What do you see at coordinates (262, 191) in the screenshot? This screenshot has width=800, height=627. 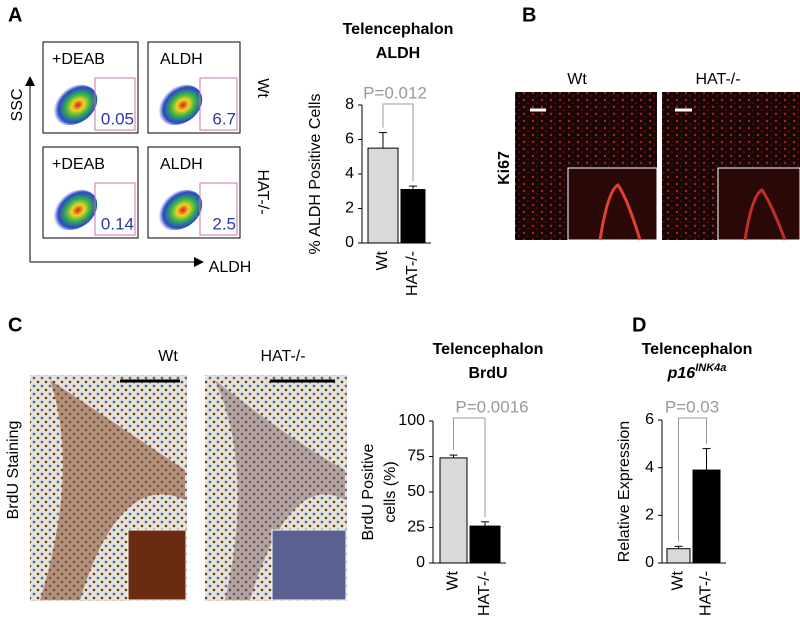 I see `flow-row: HAT-/-` at bounding box center [262, 191].